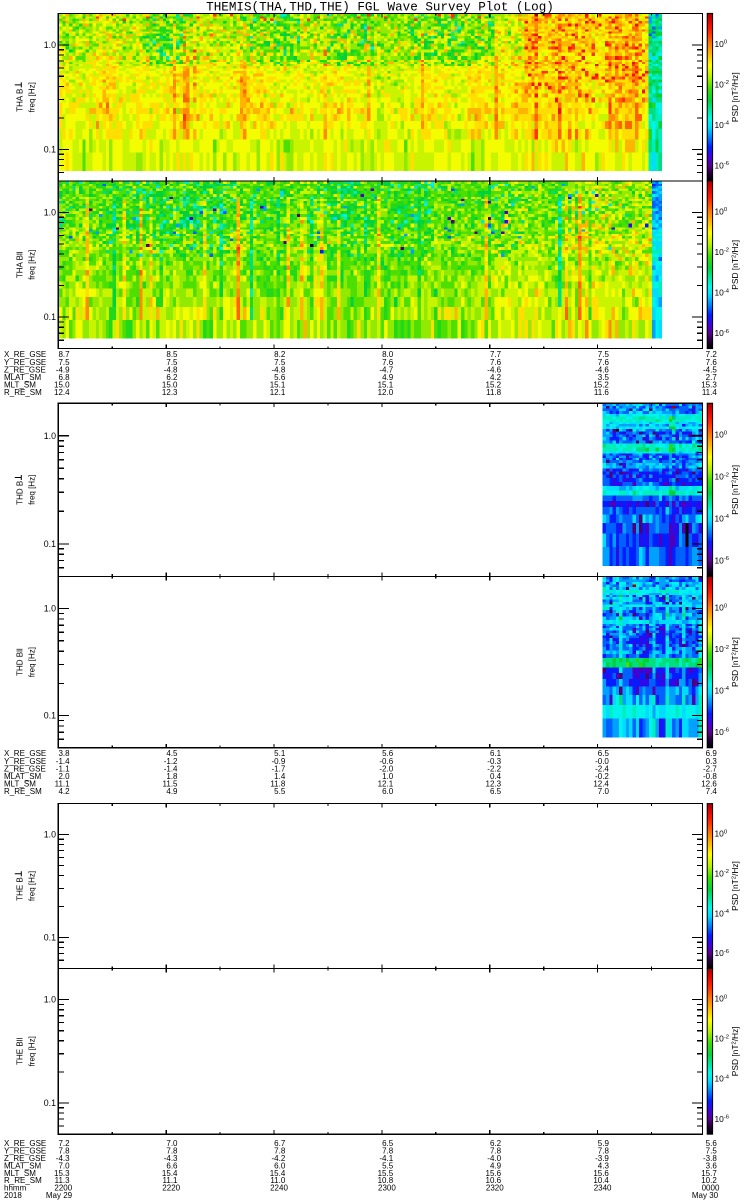  I want to click on svg-text: -0.0, so click(602, 761).